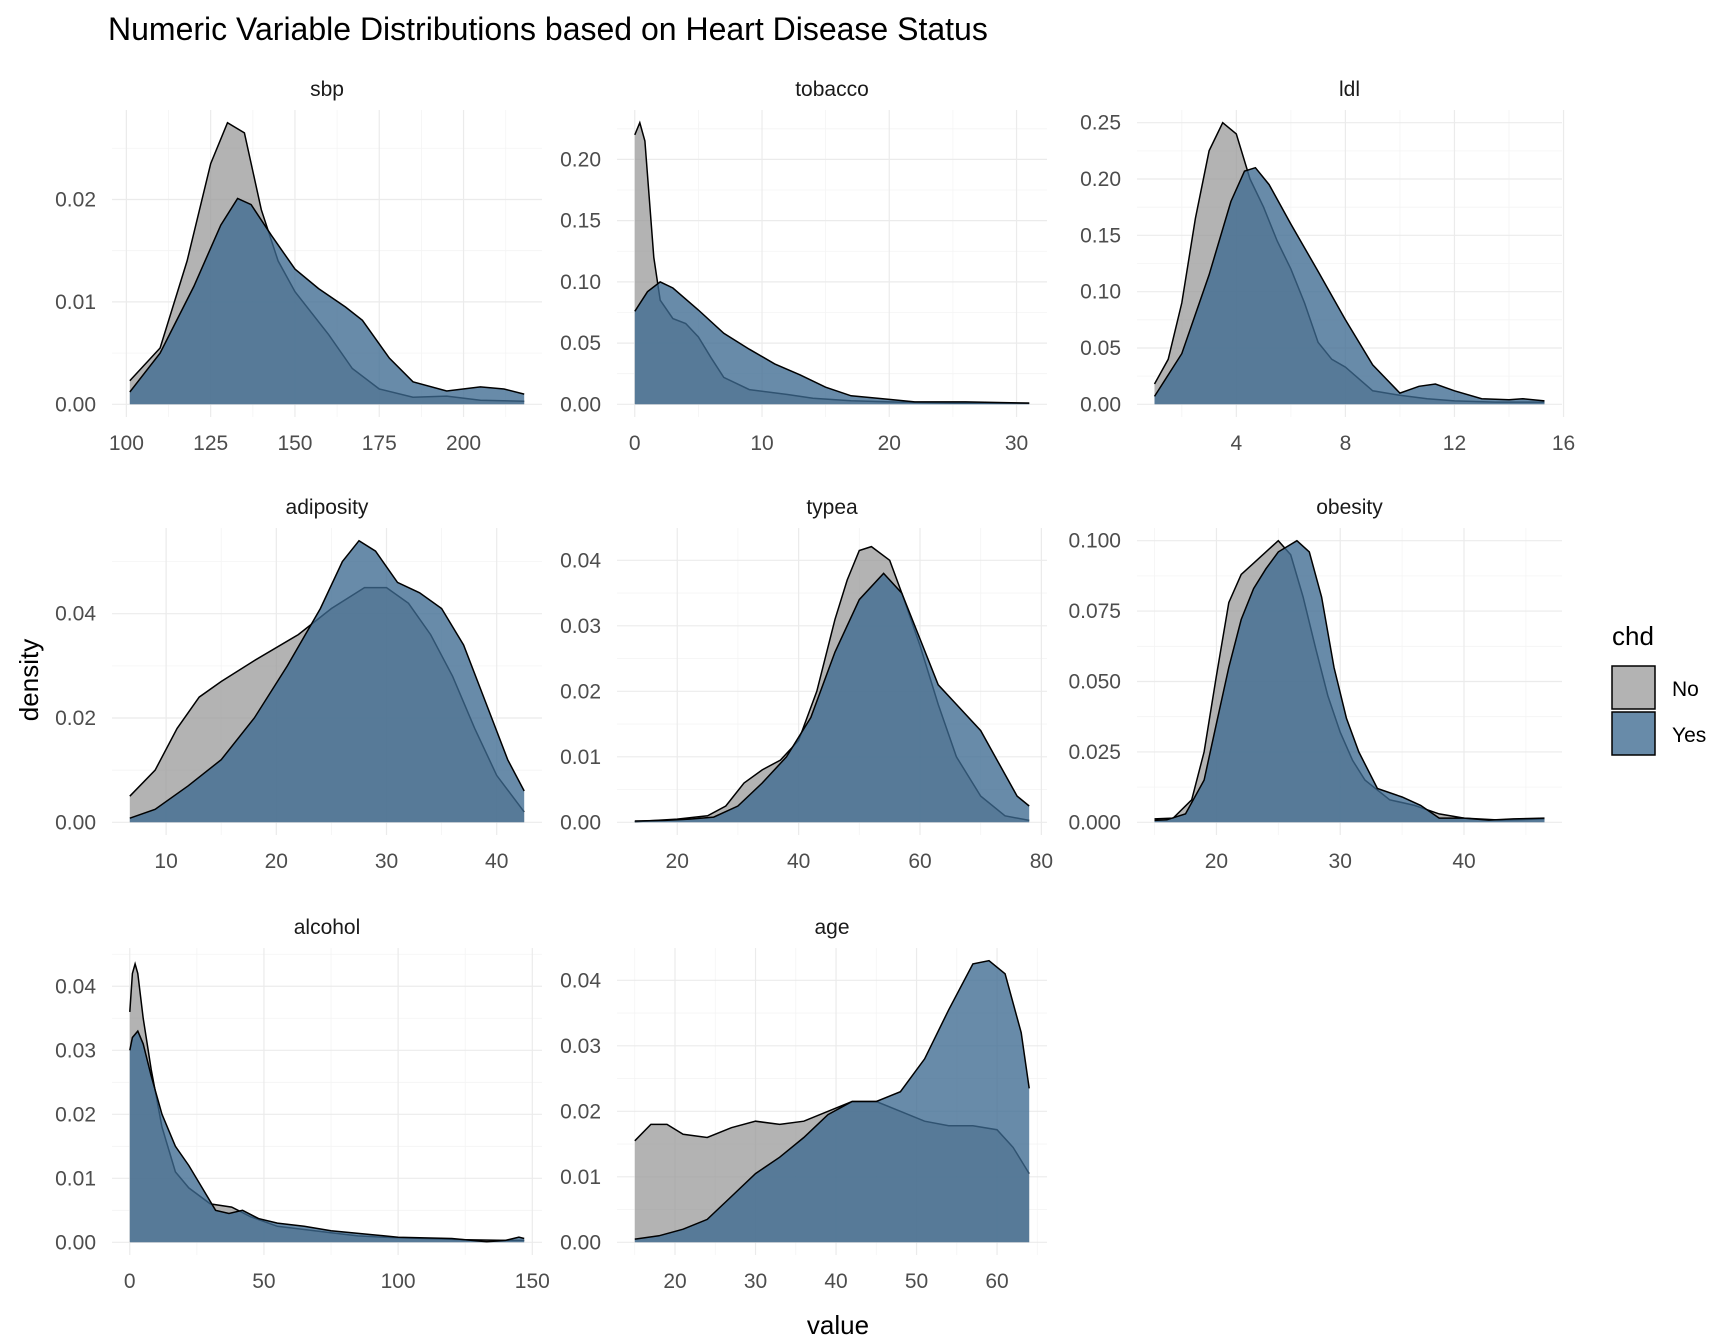 This screenshot has height=1344, width=1728. Describe the element at coordinates (1041, 861) in the screenshot. I see `x-tick-label: 80` at that location.